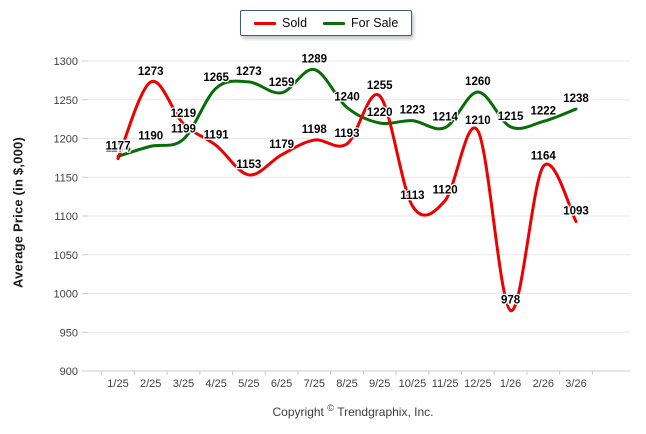 This screenshot has height=434, width=646. Describe the element at coordinates (151, 72) in the screenshot. I see `sold-point-label: 1273` at that location.